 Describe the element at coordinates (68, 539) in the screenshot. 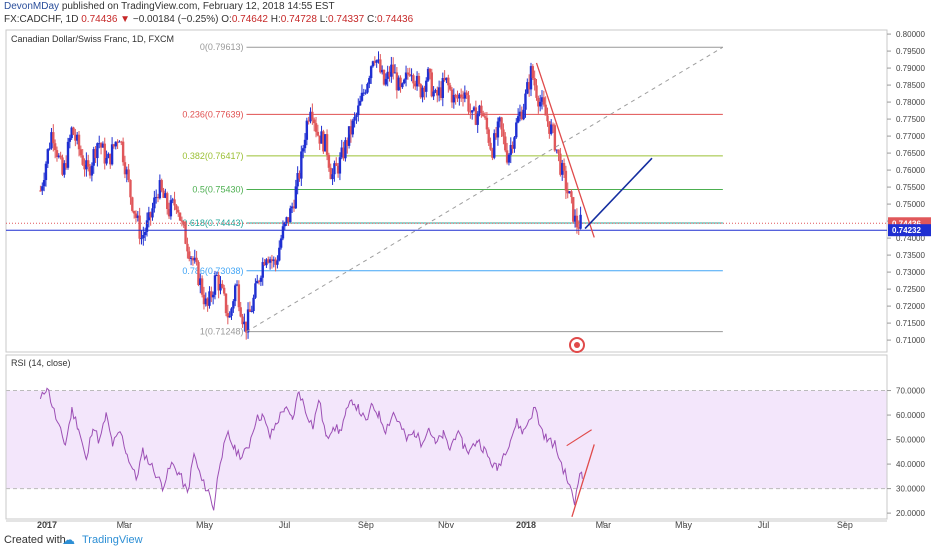

I see `cloud-logo-icon: ☁` at that location.